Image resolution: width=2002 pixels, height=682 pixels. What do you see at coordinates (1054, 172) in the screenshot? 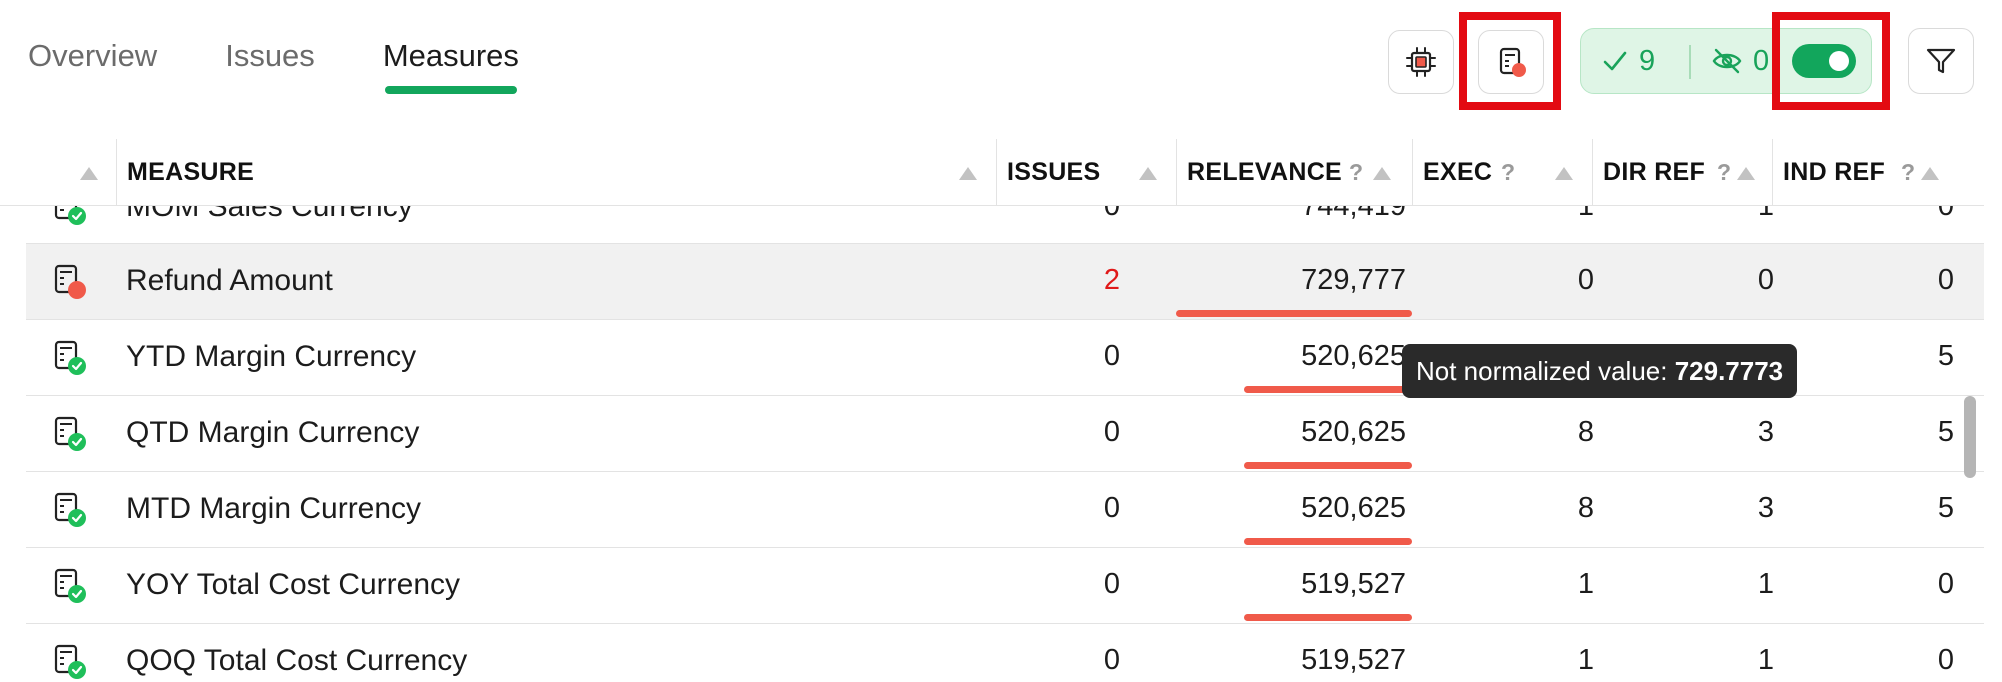
I see `header-issues-label: ISSUES` at bounding box center [1054, 172].